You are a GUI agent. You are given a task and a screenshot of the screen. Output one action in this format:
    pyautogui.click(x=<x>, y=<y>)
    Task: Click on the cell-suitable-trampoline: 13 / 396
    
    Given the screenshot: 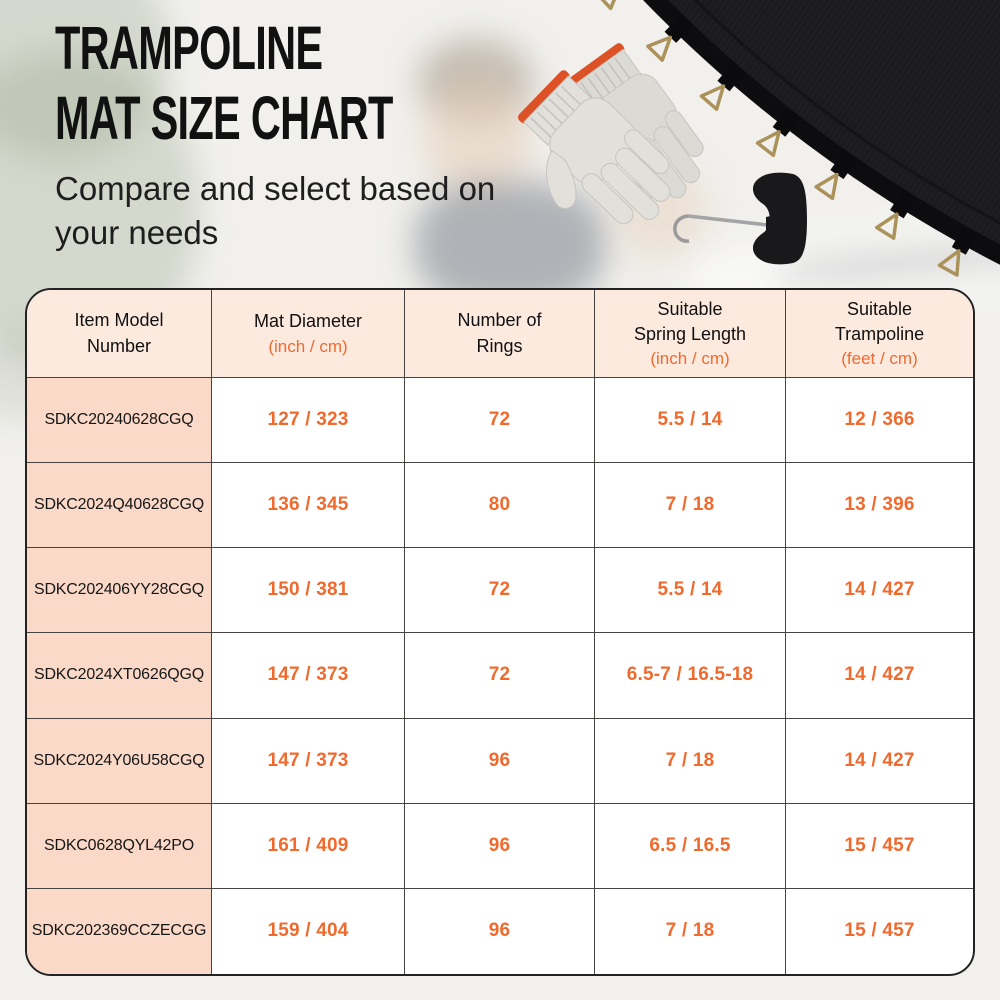 What is the action you would take?
    pyautogui.click(x=879, y=506)
    